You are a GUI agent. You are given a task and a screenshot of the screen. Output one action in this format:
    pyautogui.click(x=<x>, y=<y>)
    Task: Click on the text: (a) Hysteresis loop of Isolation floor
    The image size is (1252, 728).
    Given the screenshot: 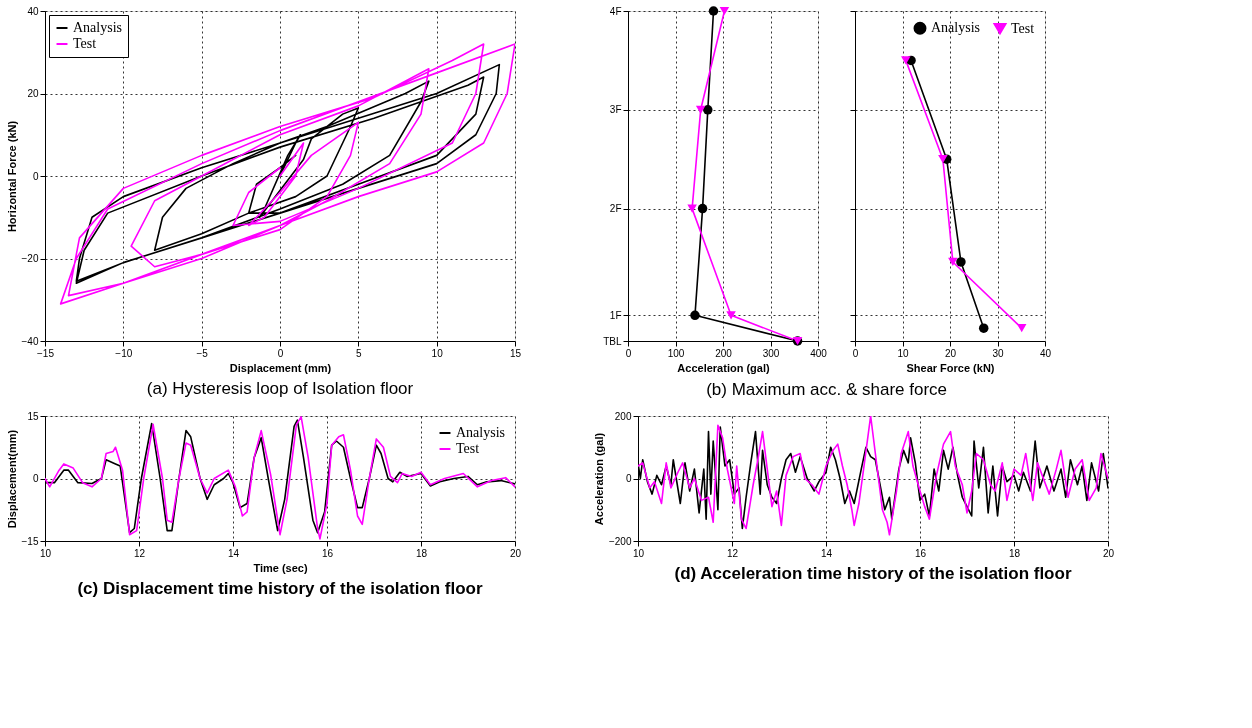 What is the action you would take?
    pyautogui.click(x=280, y=388)
    